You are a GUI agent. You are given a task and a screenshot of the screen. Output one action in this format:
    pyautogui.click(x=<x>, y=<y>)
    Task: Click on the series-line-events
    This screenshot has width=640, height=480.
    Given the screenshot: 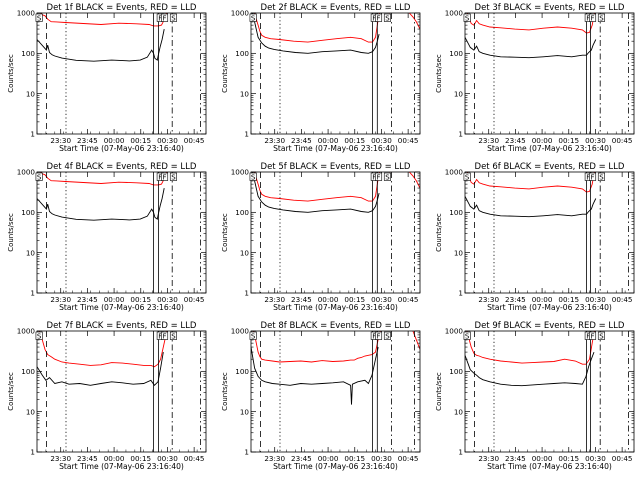 What is the action you would take?
    pyautogui.click(x=101, y=45)
    